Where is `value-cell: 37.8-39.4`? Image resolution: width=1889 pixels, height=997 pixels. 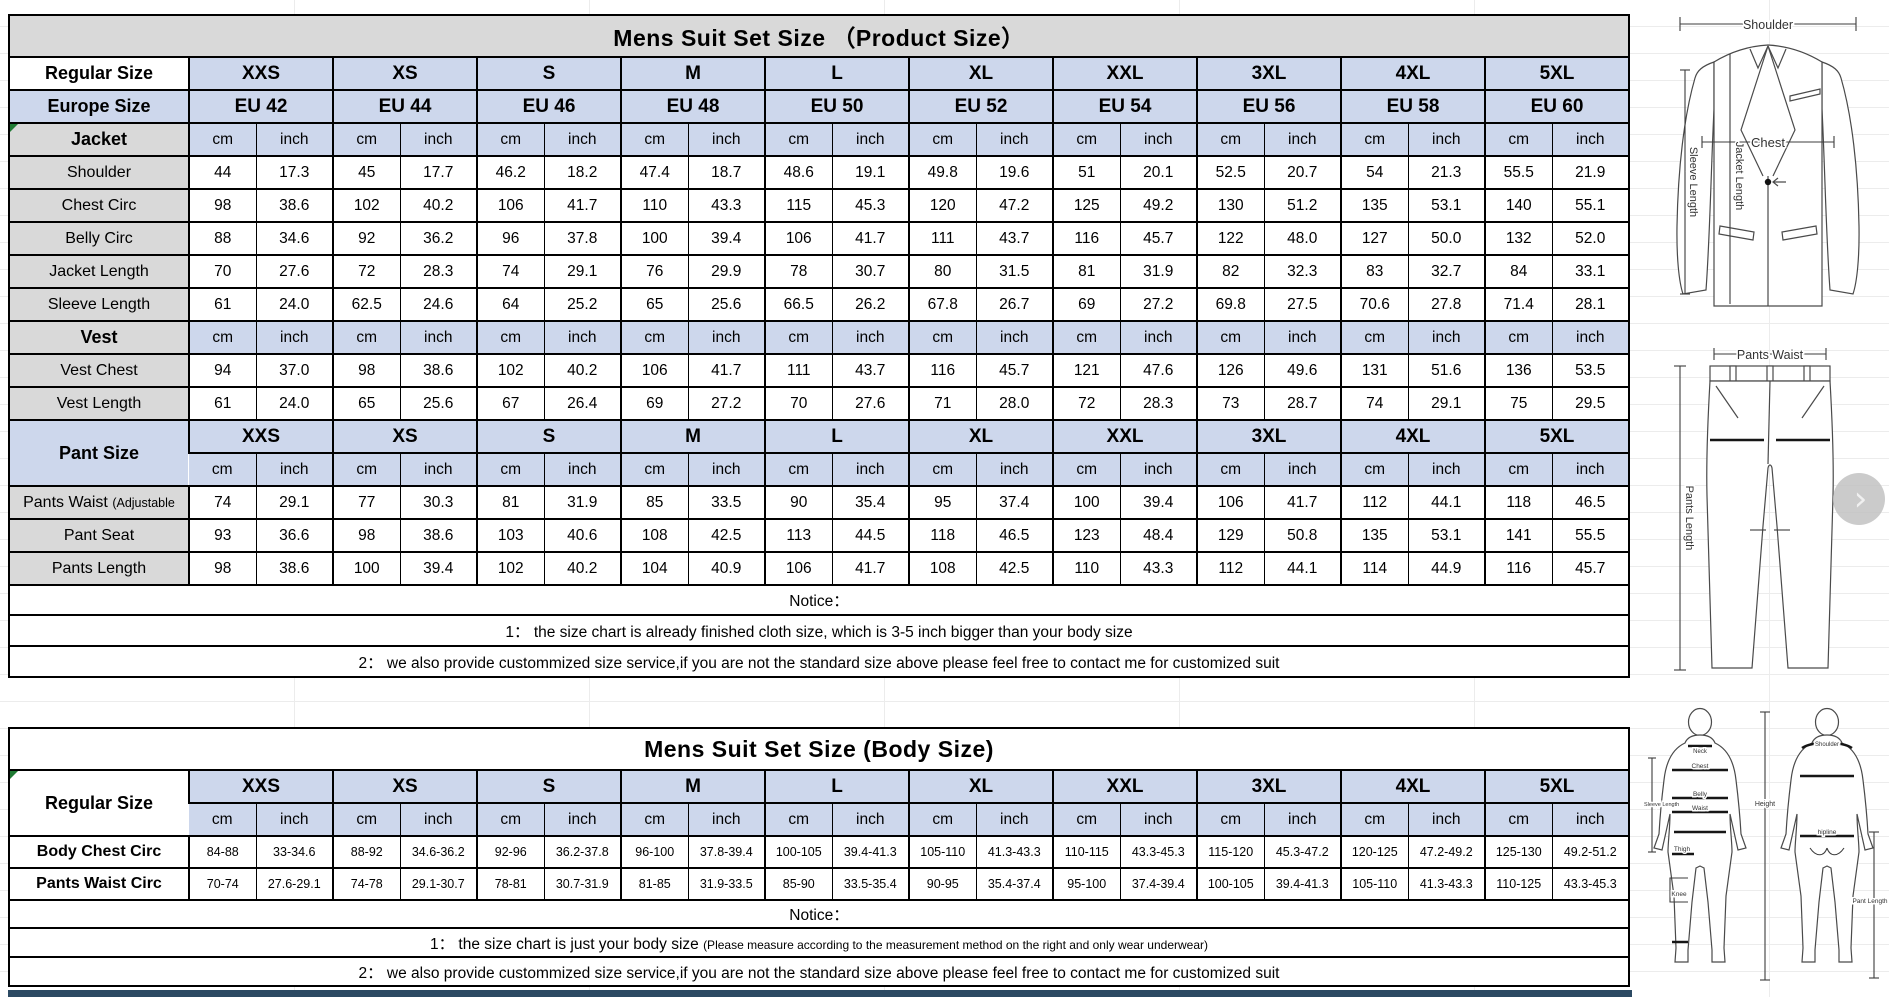
value-cell: 37.8-39.4 is located at coordinates (726, 851).